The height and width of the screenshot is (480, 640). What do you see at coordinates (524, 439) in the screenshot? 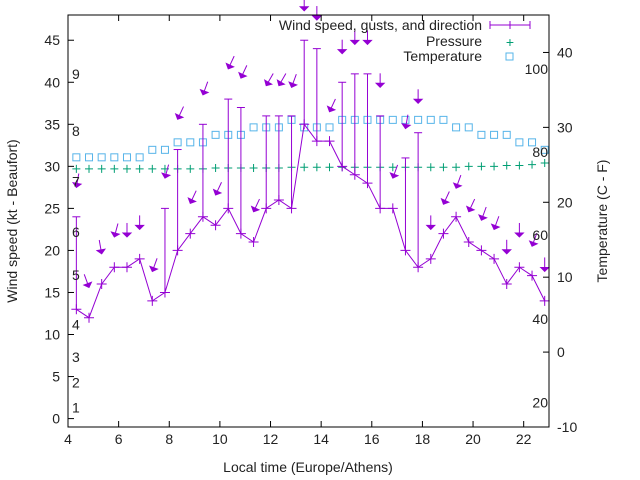
I see `x-tick-label: 22` at bounding box center [524, 439].